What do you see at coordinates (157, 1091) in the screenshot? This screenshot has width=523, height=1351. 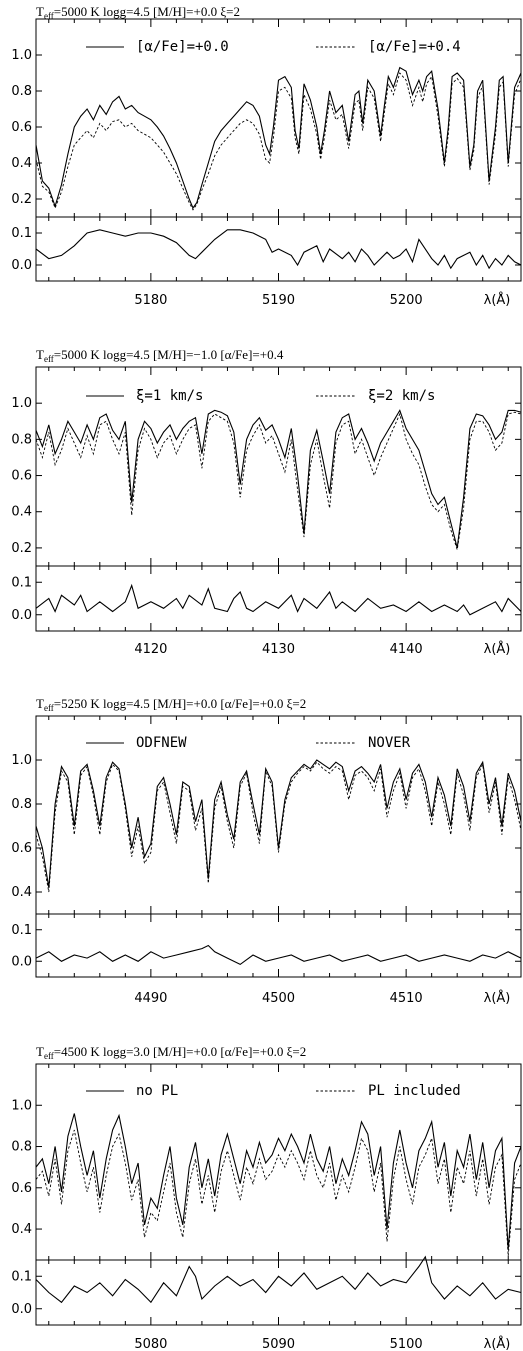 I see `legend-label-1: no PL` at bounding box center [157, 1091].